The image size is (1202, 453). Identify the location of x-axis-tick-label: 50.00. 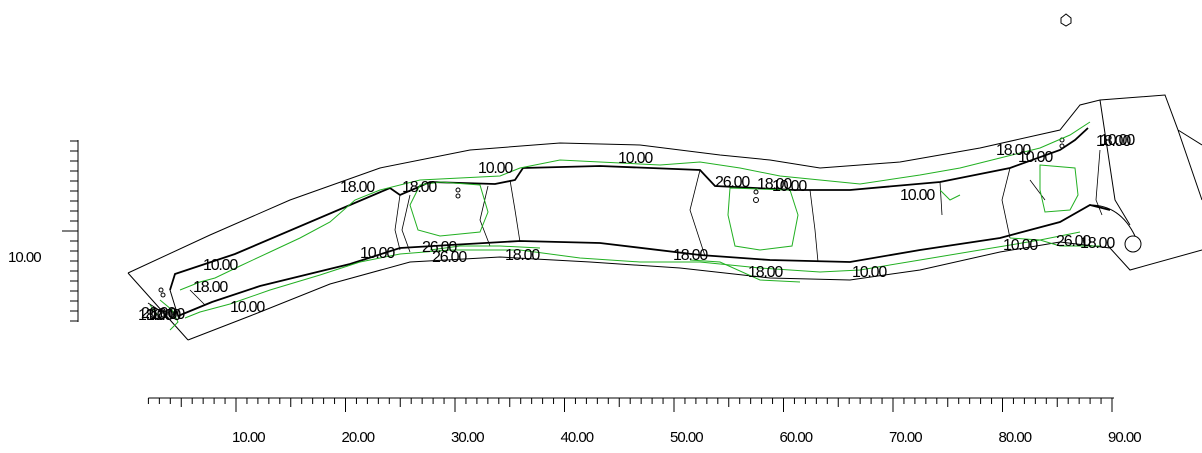
(686, 437).